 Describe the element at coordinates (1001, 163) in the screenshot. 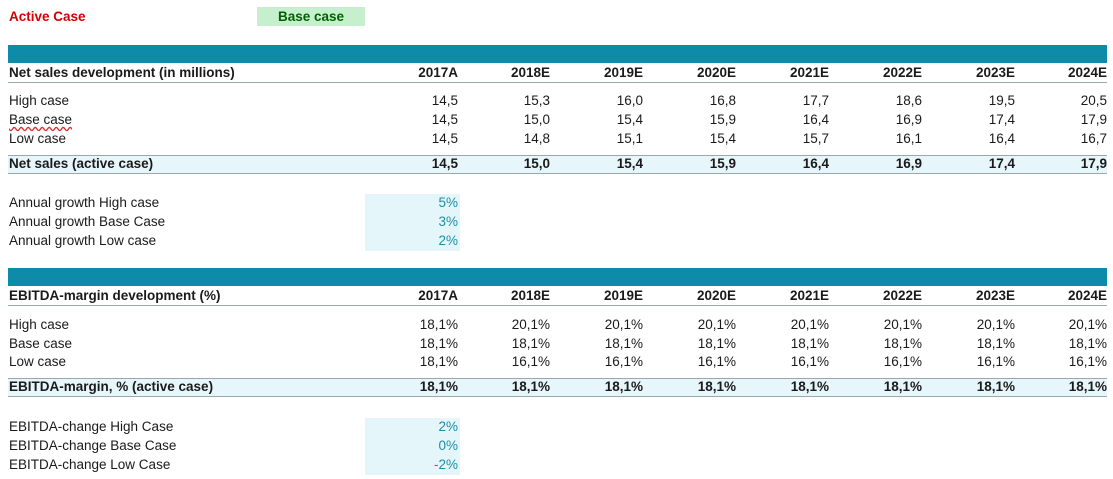

I see `sales-total-cell: 17,4` at that location.